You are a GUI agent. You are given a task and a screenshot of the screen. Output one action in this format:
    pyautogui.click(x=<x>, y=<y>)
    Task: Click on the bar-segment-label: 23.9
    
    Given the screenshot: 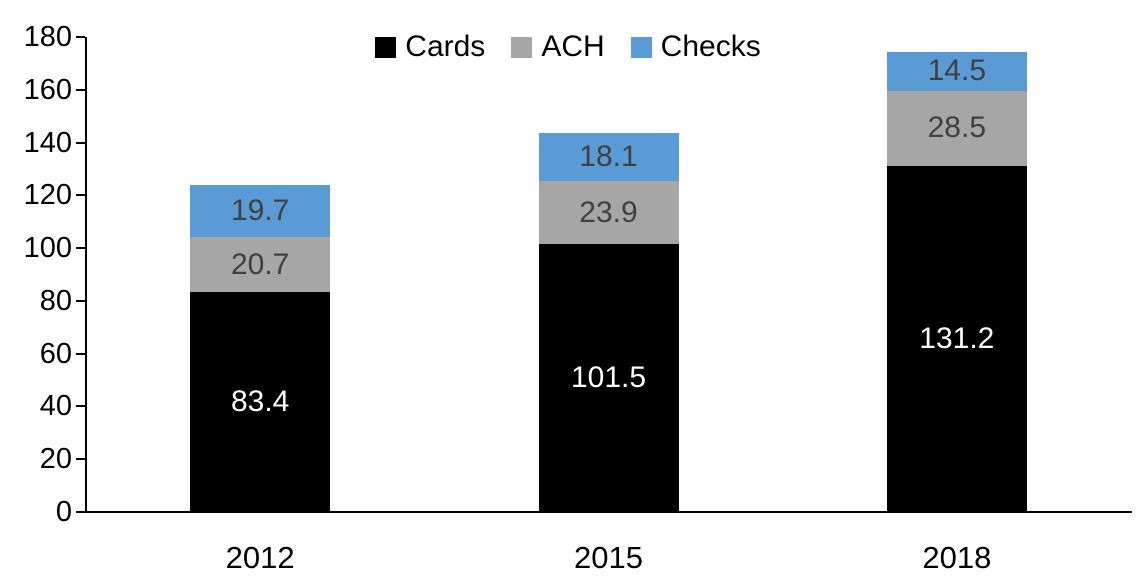 What is the action you would take?
    pyautogui.click(x=608, y=212)
    